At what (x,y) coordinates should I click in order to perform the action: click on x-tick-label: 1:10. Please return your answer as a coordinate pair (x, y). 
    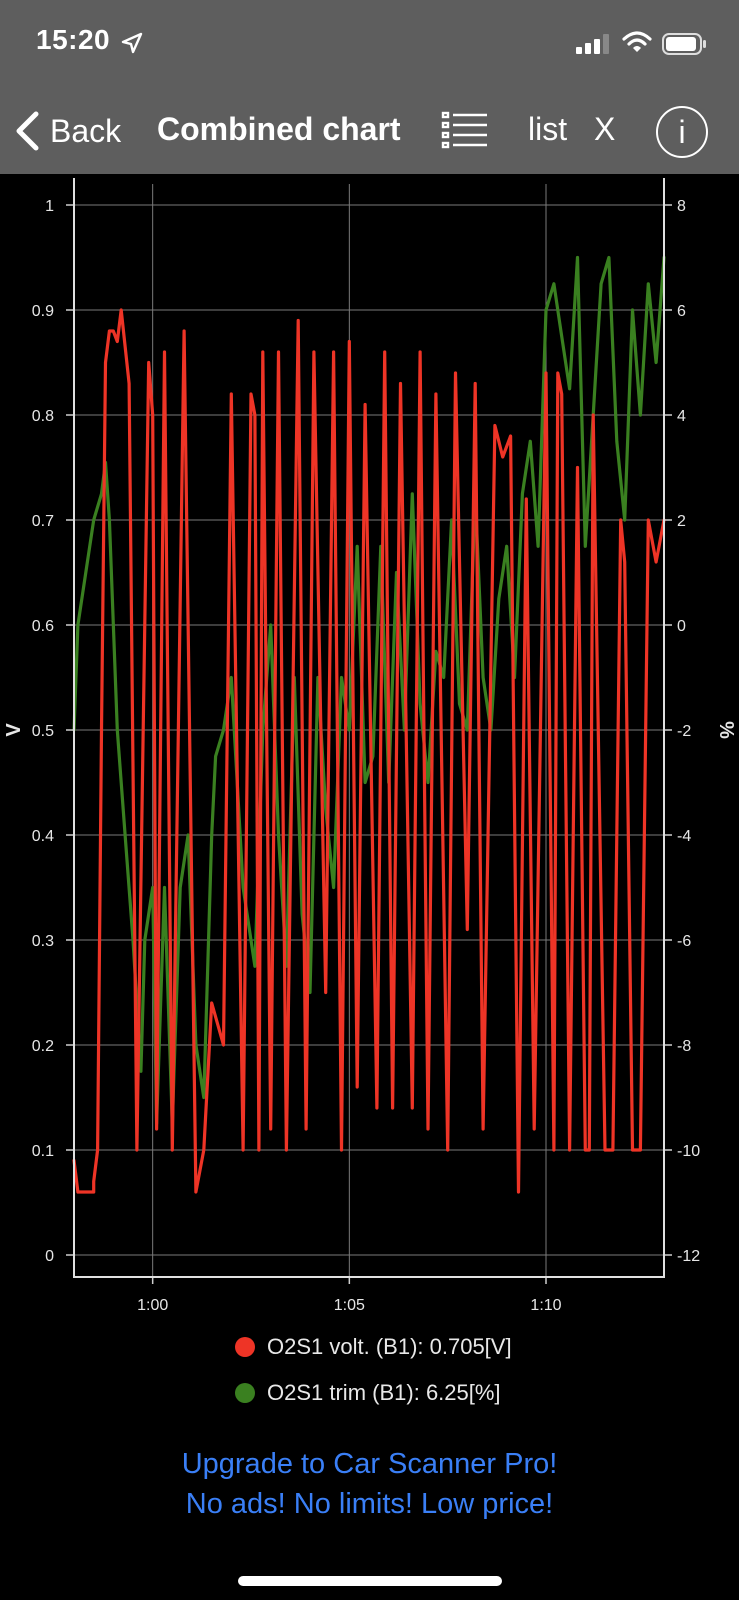
    Looking at the image, I should click on (545, 1305).